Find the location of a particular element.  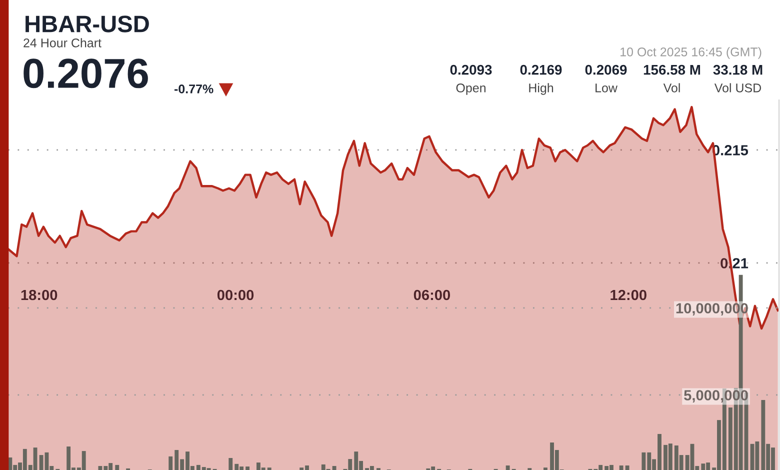

text: High is located at coordinates (541, 89).